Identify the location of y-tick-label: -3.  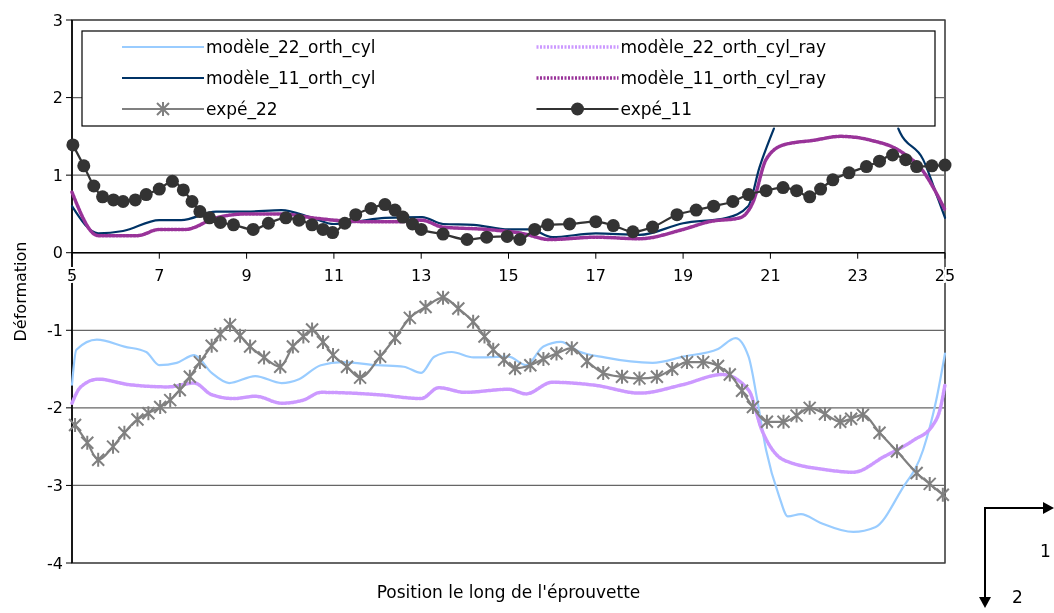
(55, 486).